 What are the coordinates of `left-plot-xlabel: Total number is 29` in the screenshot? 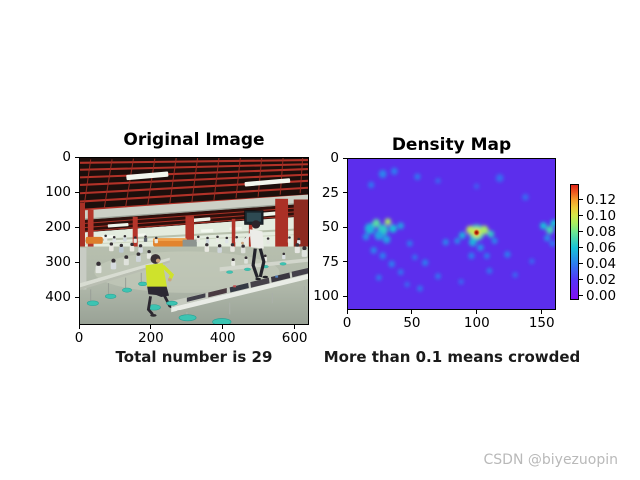 It's located at (194, 357).